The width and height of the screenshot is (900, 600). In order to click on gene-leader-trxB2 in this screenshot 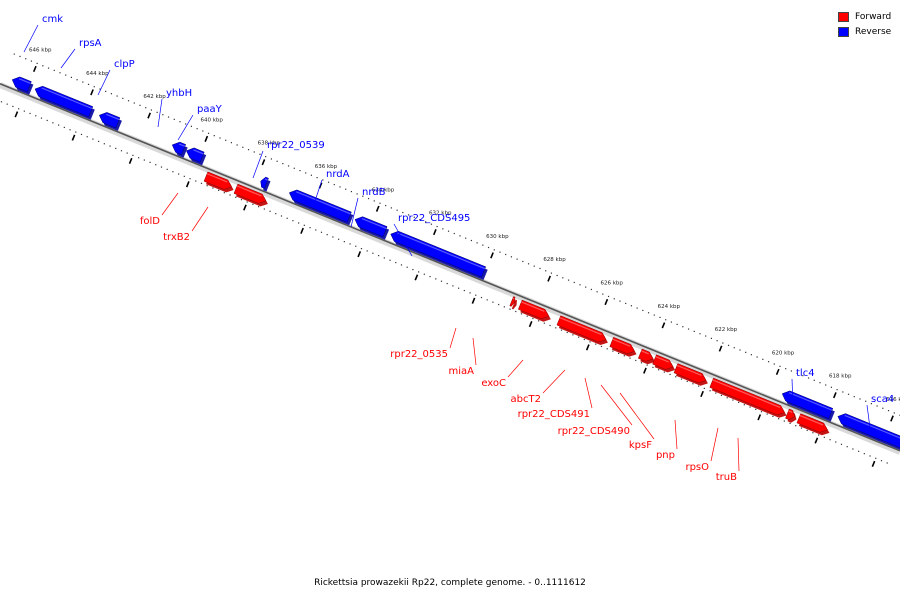, I will do `click(200, 219)`.